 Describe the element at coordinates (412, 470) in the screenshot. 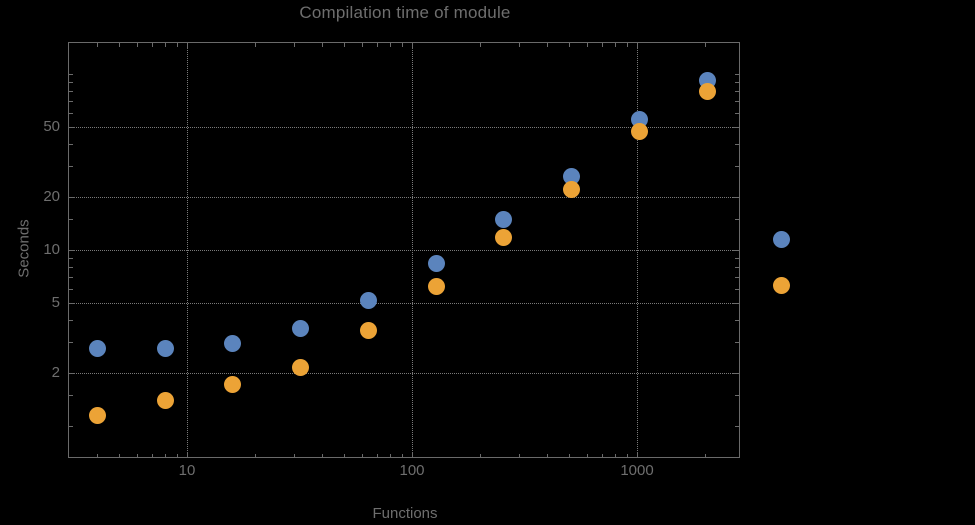

I see `x-tick-label: 100` at that location.